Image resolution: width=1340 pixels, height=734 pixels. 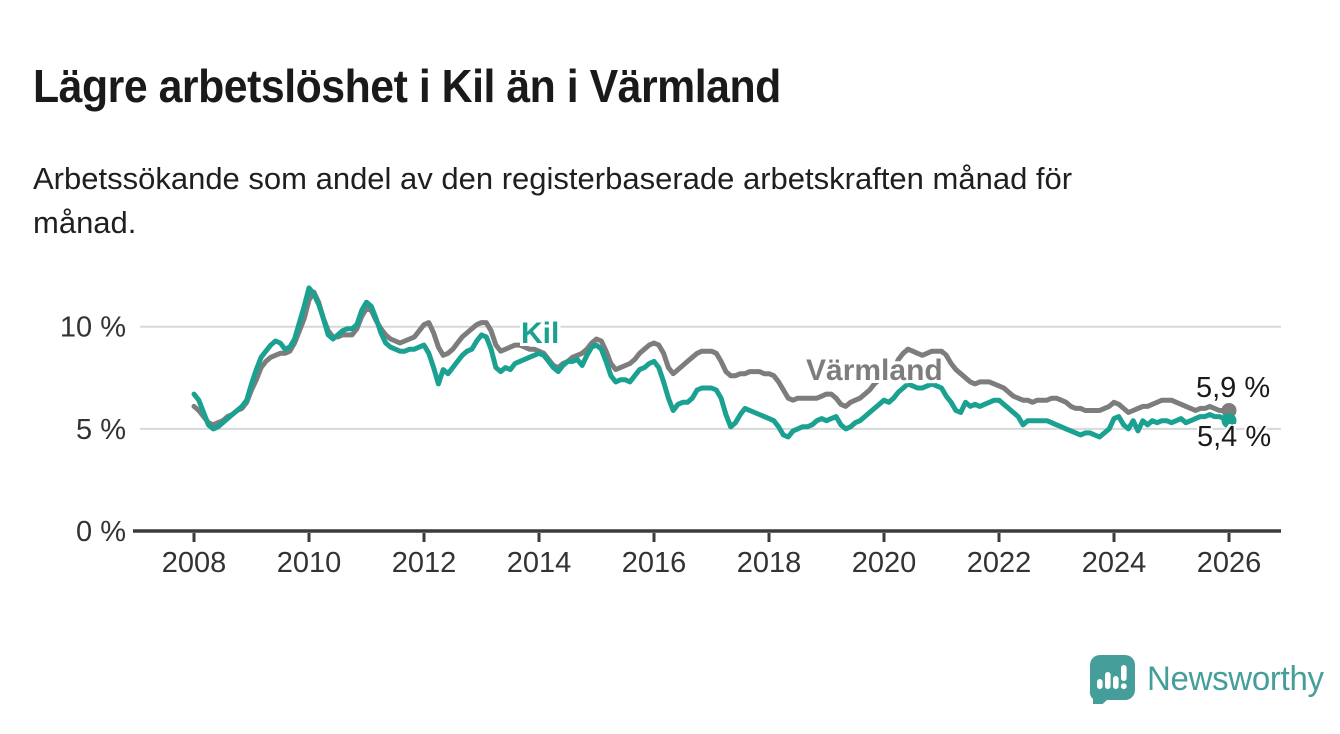 What do you see at coordinates (711, 358) in the screenshot?
I see `series-line-vrmland` at bounding box center [711, 358].